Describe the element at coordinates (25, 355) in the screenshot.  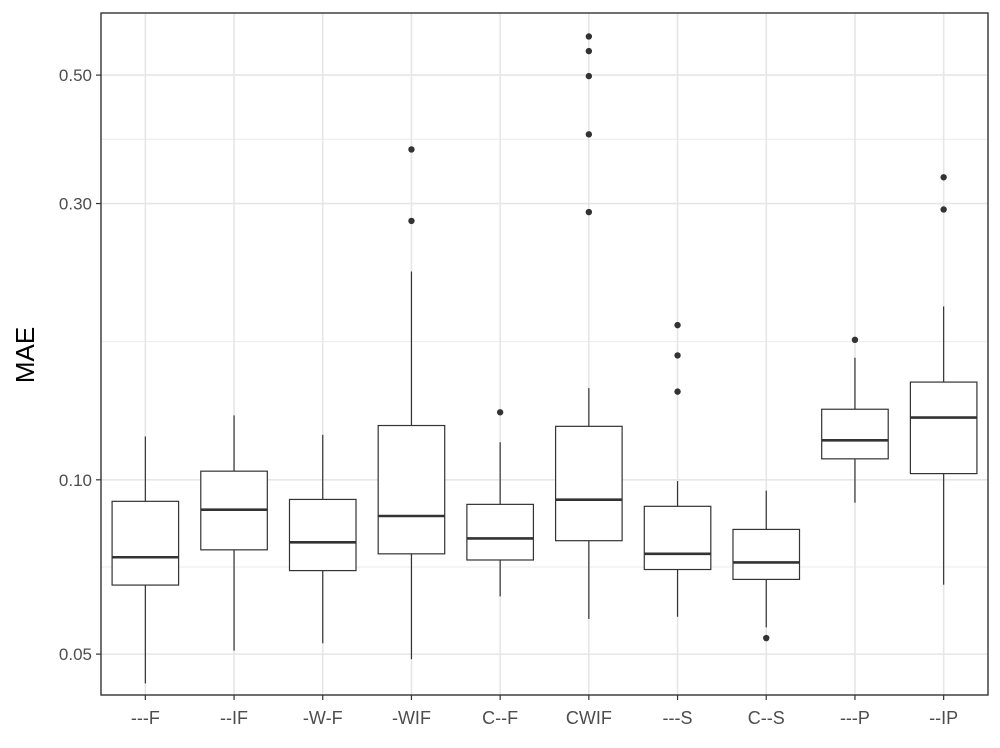
I see `y-axis-label: MAE` at that location.